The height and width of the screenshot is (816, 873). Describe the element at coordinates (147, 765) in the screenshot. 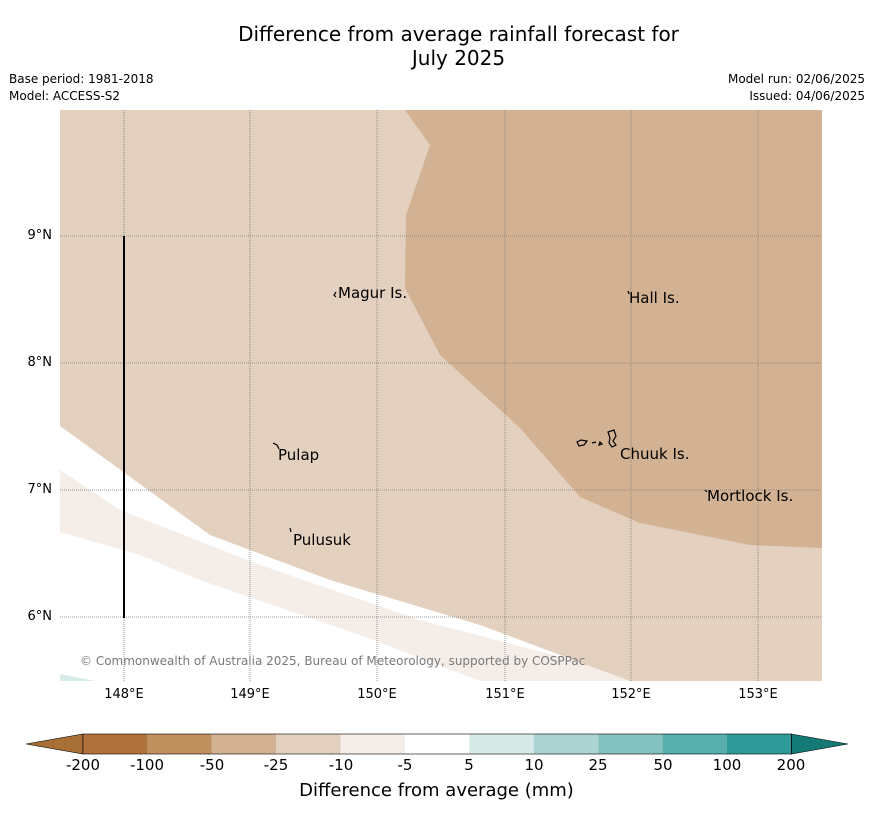

I see `colorbar-tick-label: -100` at that location.